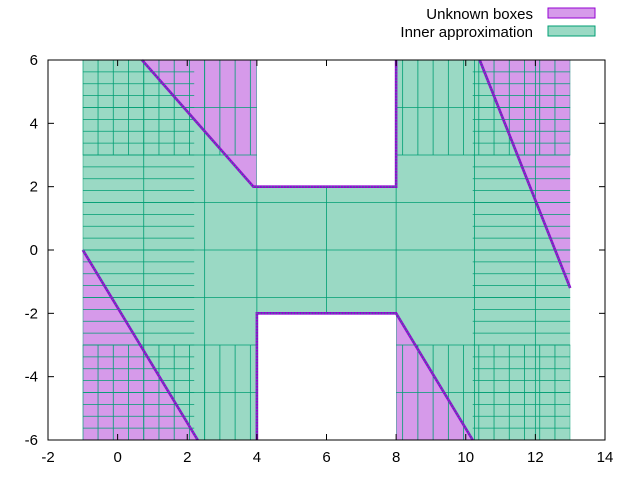  I want to click on y-tick-label: -4, so click(31, 377).